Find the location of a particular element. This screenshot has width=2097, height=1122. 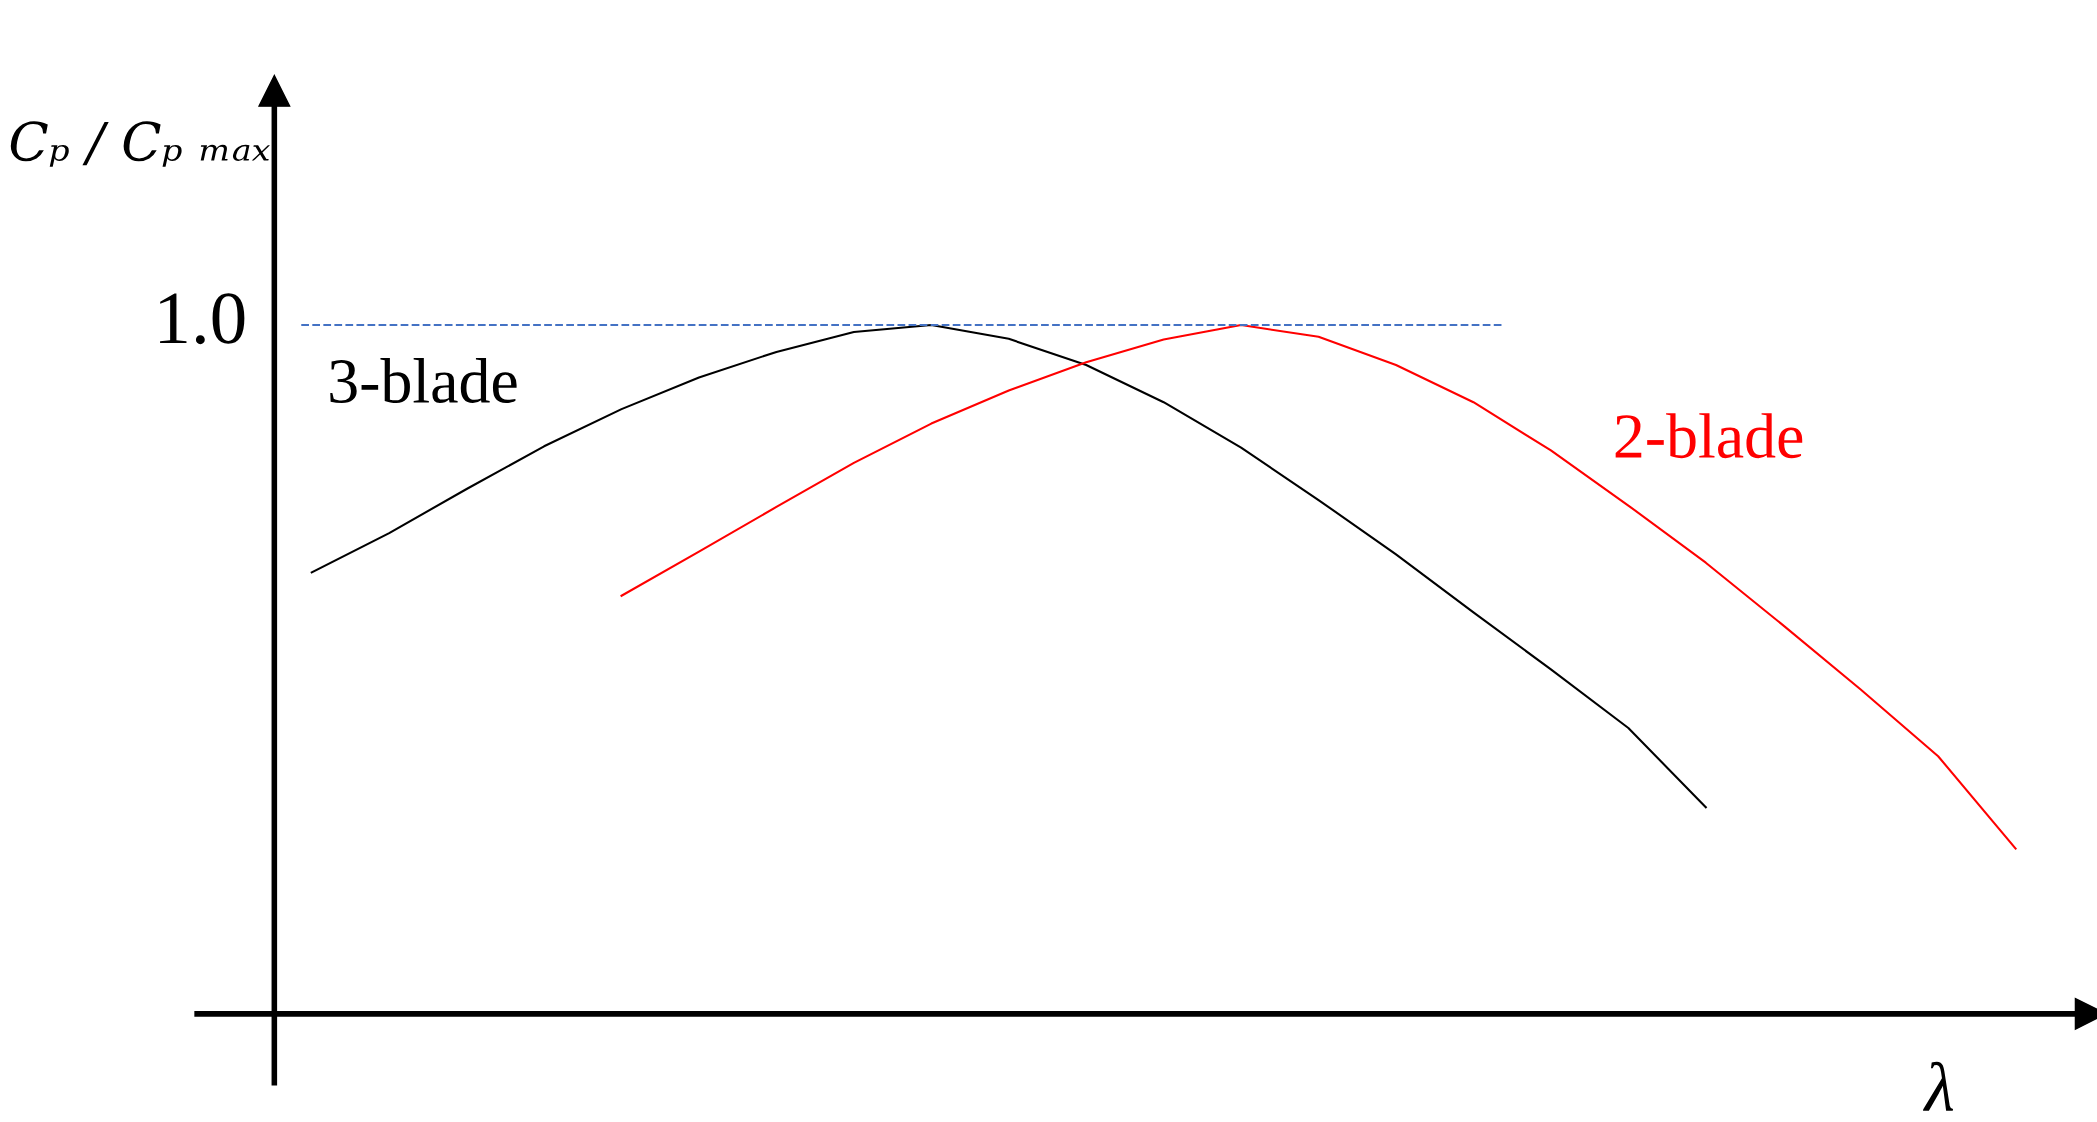

y-axis-title: Cₚ / Cₚ ₘₐₓ is located at coordinates (140, 144).